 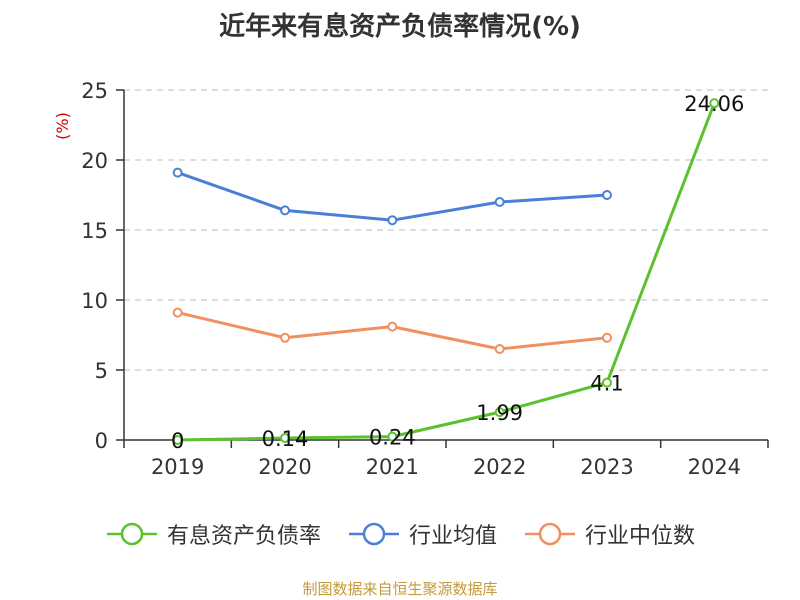 What do you see at coordinates (243, 536) in the screenshot?
I see `legend-label: 有息资产负债率` at bounding box center [243, 536].